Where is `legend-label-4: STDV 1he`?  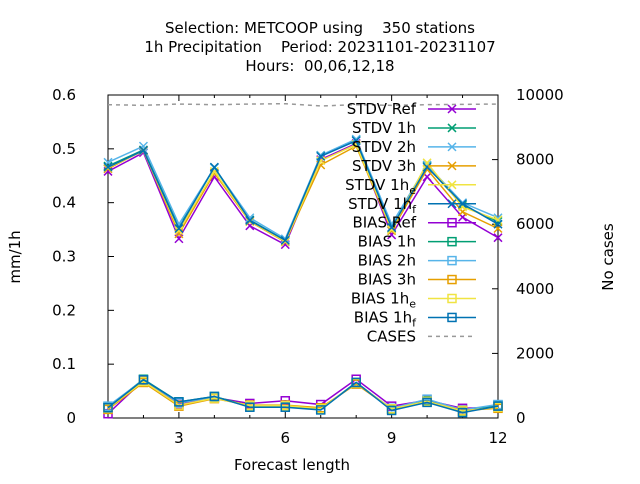
legend-label-4: STDV 1he is located at coordinates (380, 186).